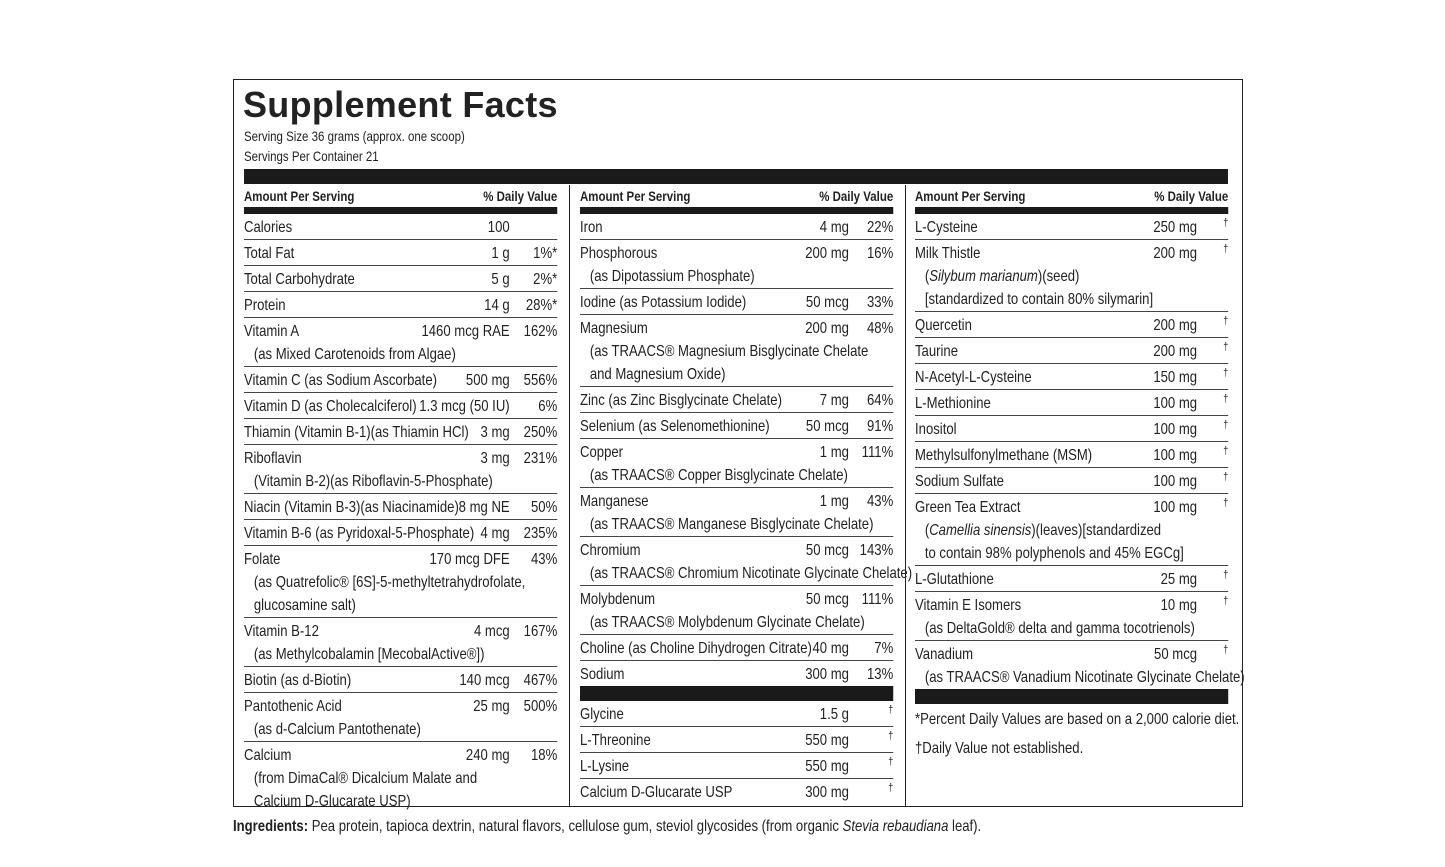 This screenshot has width=1445, height=867. I want to click on daily-value: 143%, so click(876, 550).